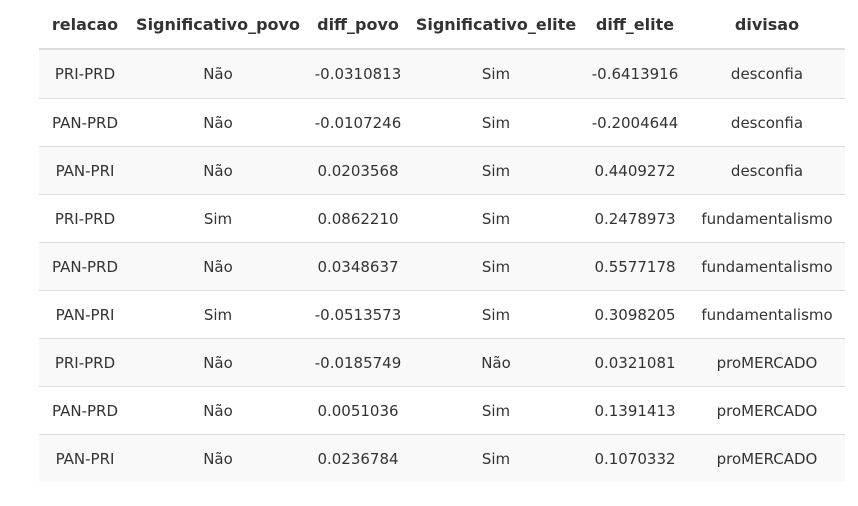  Describe the element at coordinates (358, 170) in the screenshot. I see `cell-diff-povo: 0.0203568` at that location.